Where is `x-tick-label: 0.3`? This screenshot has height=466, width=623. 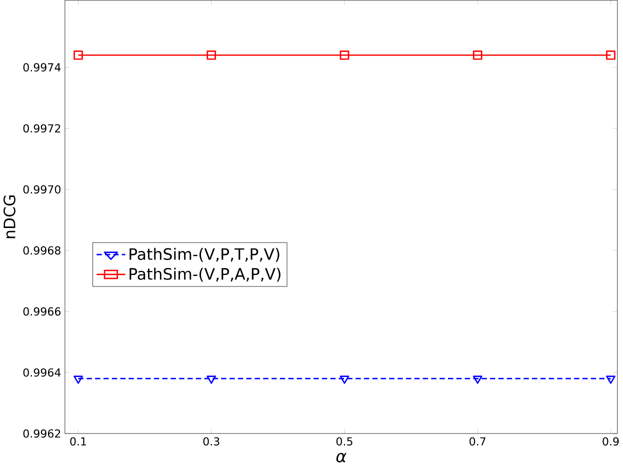
x-tick-label: 0.3 is located at coordinates (211, 441).